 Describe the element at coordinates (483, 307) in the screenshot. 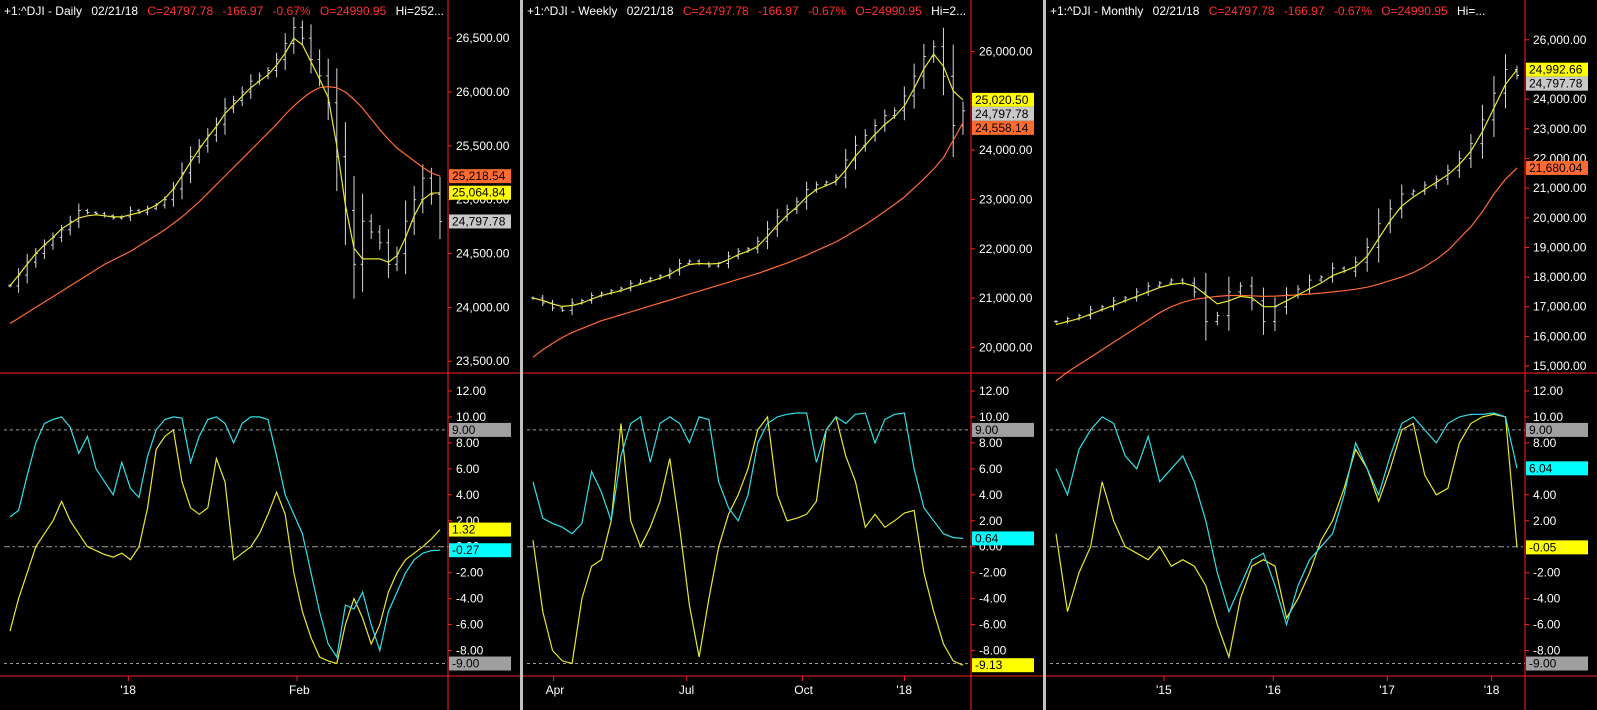

I see `price-tick-label: 24,000.00` at that location.